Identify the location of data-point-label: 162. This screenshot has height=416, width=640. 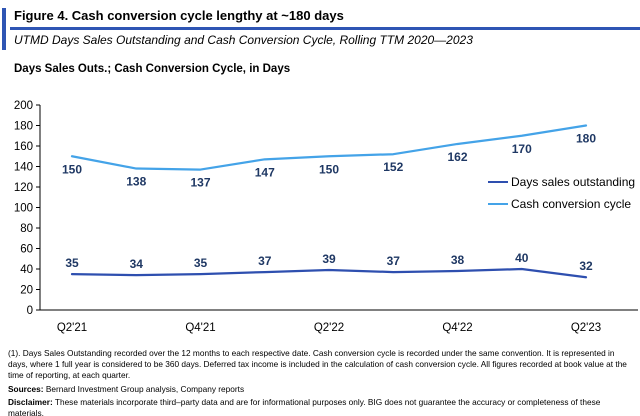
(457, 157).